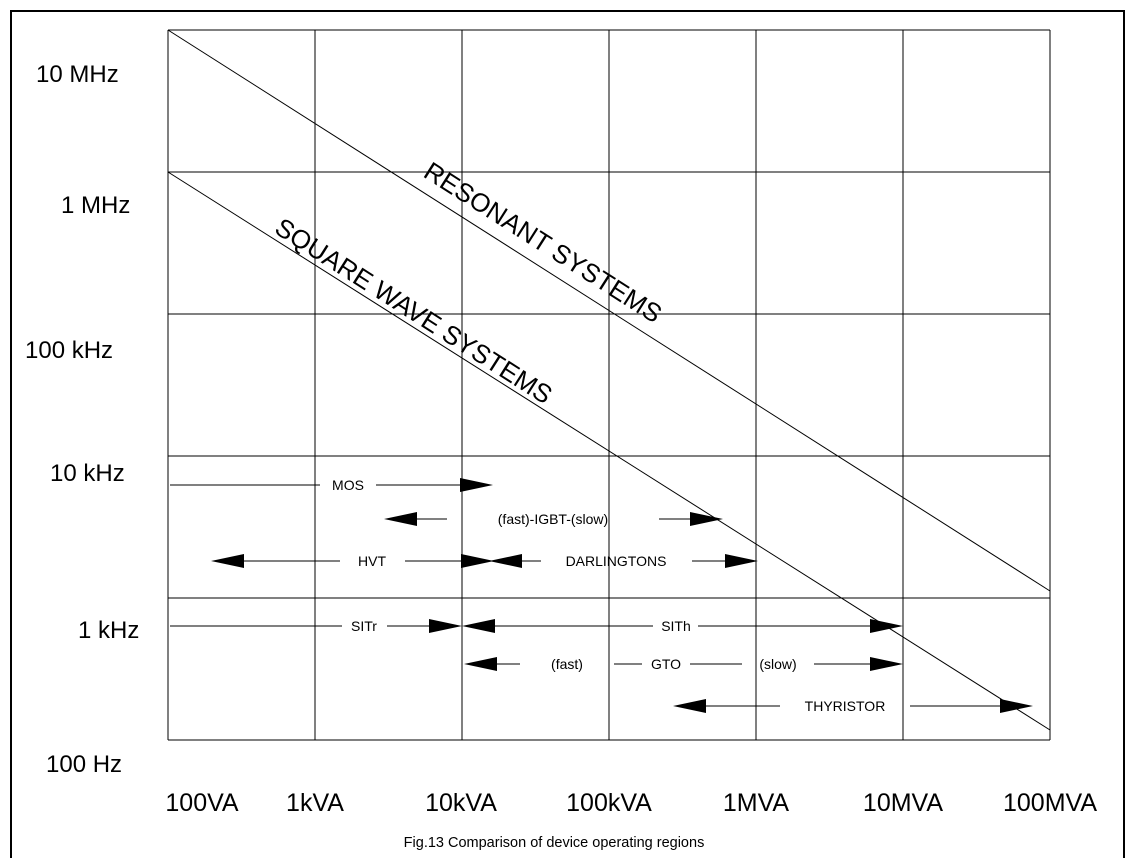 This screenshot has height=858, width=1135. Describe the element at coordinates (364, 626) in the screenshot. I see `device-label-sitr: SITr` at that location.